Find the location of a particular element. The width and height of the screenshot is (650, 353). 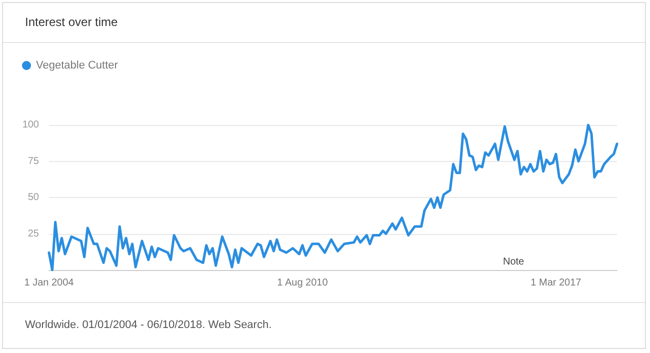

chart-title: Interest over time is located at coordinates (324, 23).